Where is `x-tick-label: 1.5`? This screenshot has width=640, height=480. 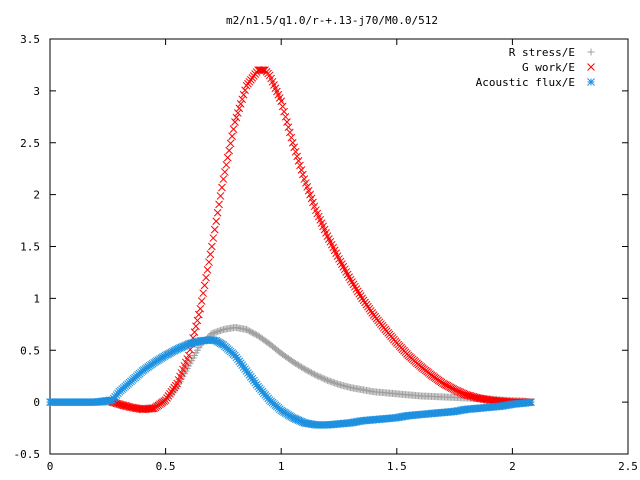
x-tick-label: 1.5 is located at coordinates (397, 466).